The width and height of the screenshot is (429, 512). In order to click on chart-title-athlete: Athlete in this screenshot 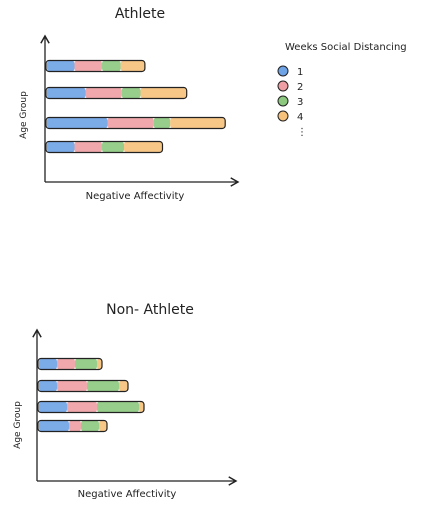, I will do `click(140, 14)`.